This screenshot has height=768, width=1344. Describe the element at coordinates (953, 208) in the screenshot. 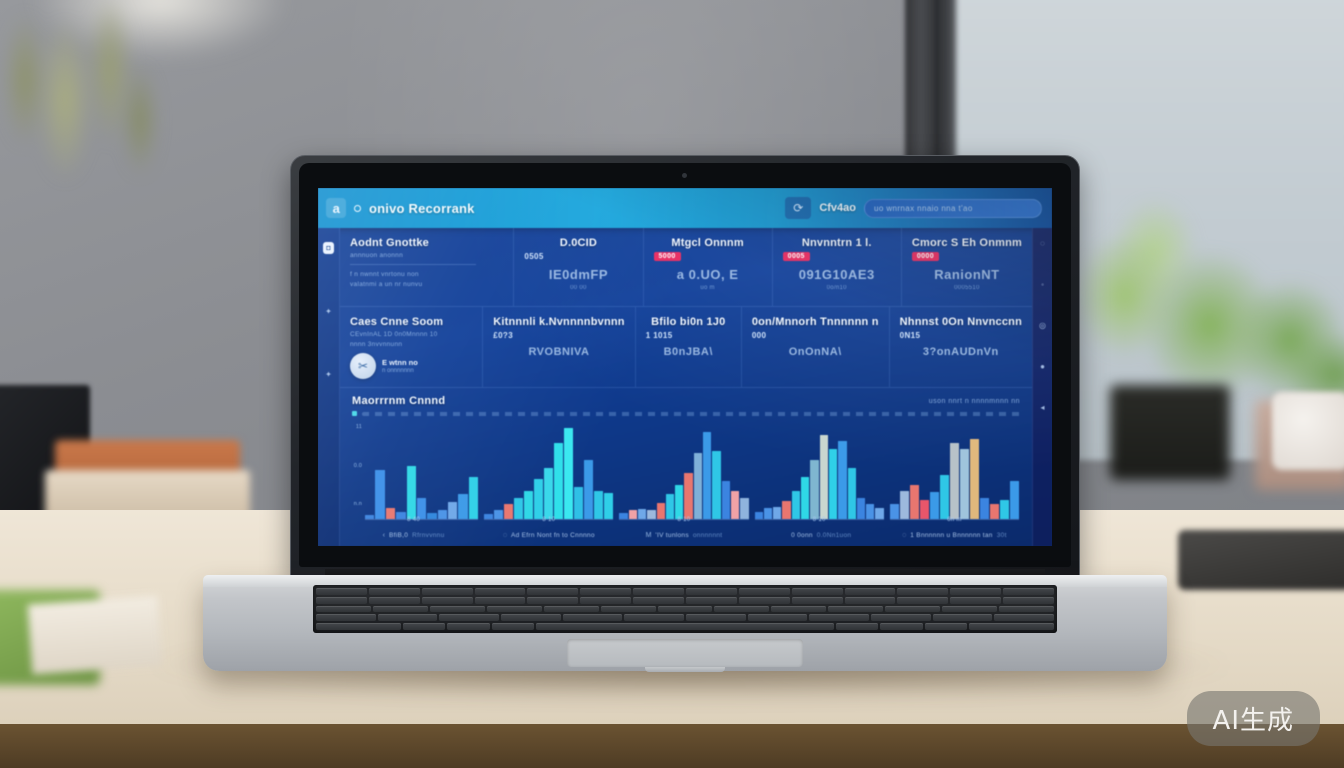

I see `search-input: uo wnrnax nnaio nna t'ao` at that location.